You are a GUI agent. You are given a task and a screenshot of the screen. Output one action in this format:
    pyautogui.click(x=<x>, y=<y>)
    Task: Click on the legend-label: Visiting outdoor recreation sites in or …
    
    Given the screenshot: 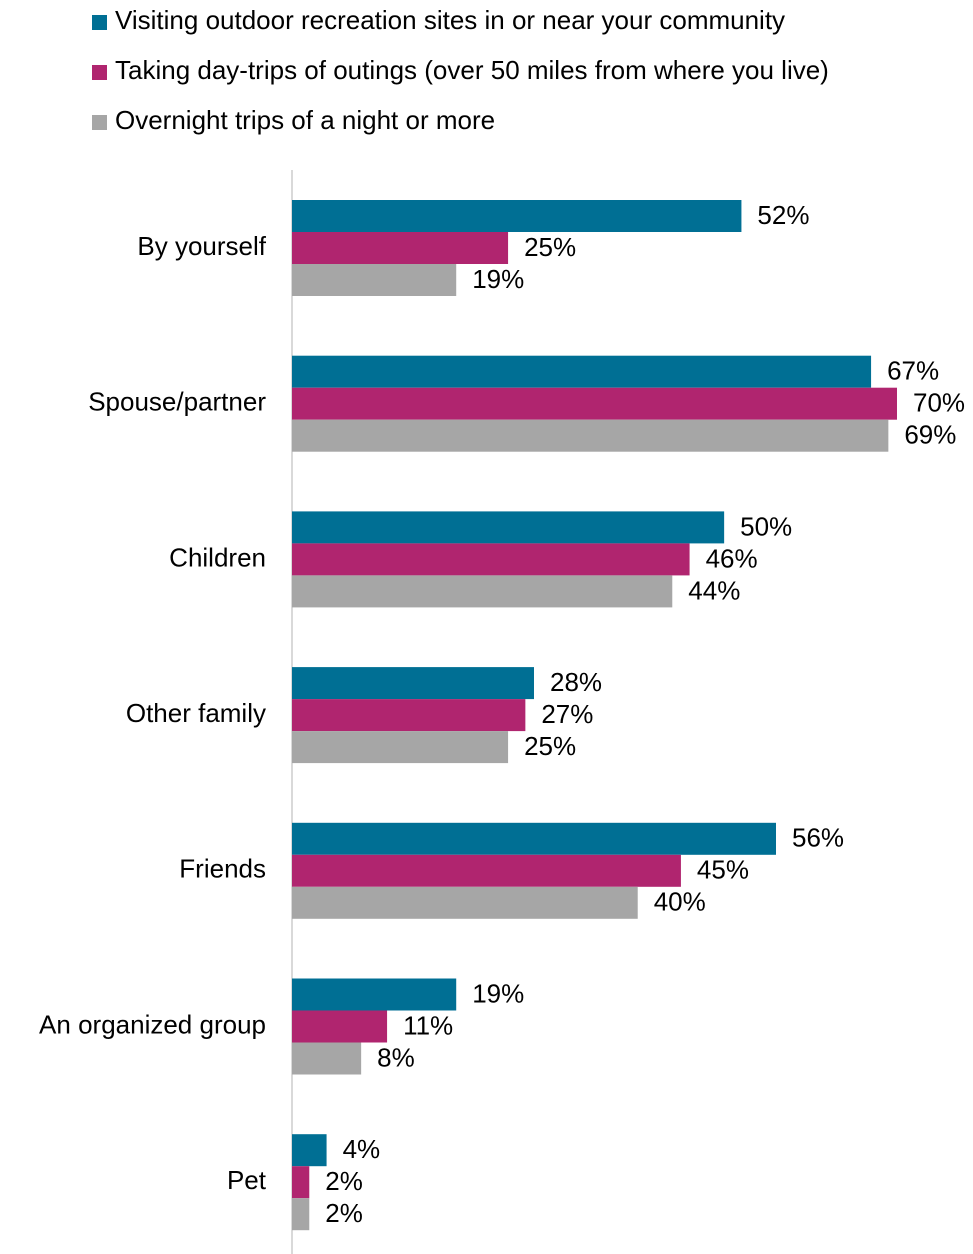 What is the action you would take?
    pyautogui.click(x=450, y=20)
    